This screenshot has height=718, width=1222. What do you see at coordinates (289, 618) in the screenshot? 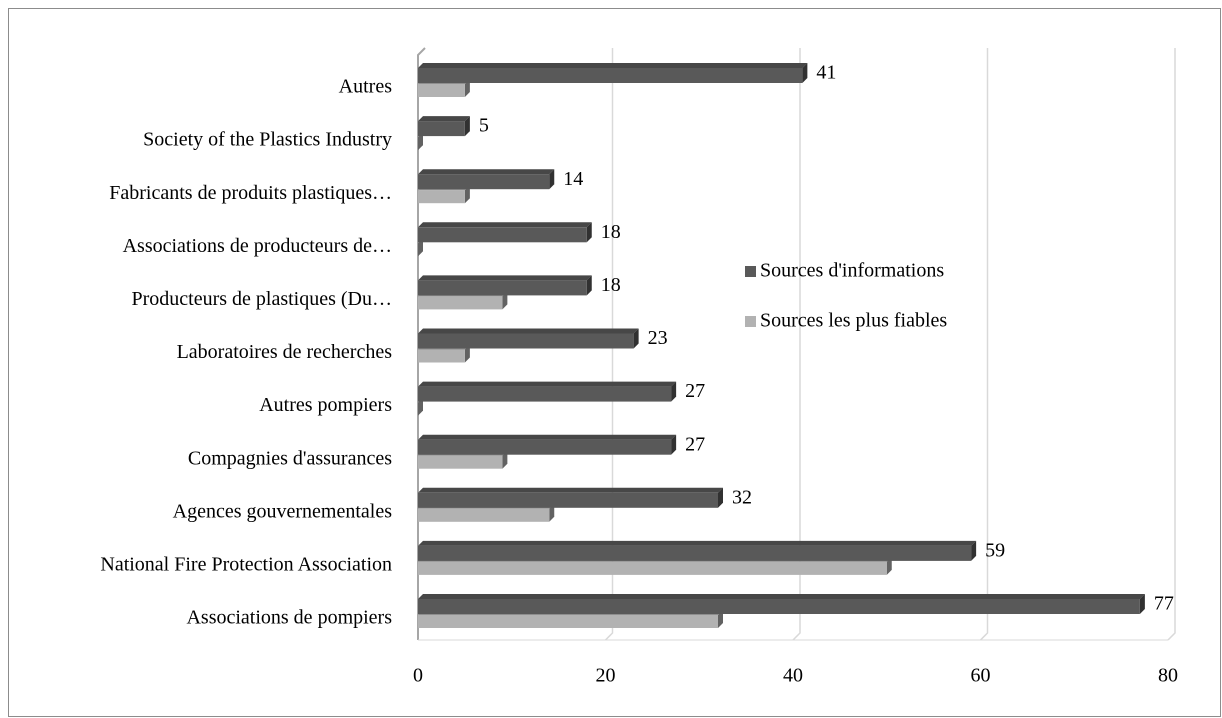
I see `y-tick-label: Associations de pompiers` at bounding box center [289, 618].